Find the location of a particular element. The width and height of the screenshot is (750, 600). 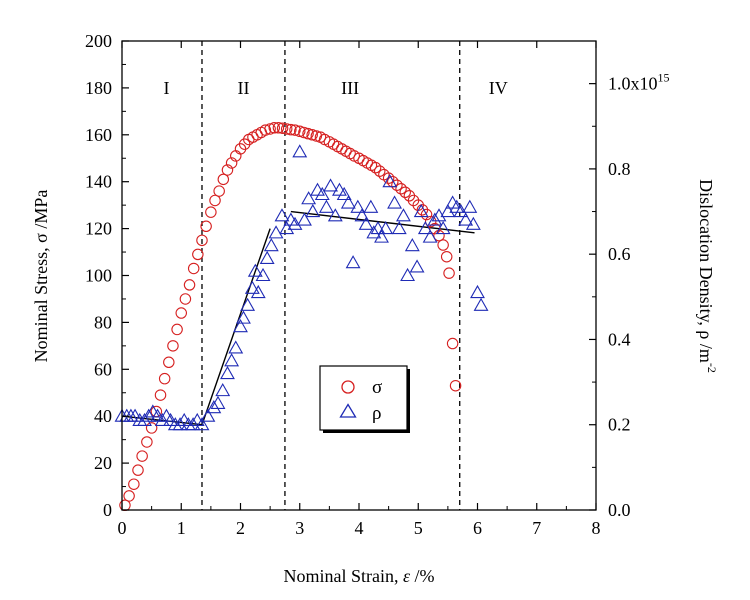

x-tick-label: 7 is located at coordinates (536, 528).